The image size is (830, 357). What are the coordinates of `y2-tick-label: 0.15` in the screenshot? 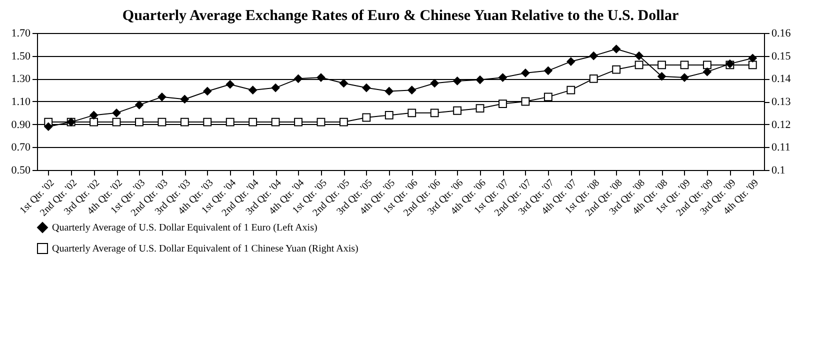 It's located at (782, 56).